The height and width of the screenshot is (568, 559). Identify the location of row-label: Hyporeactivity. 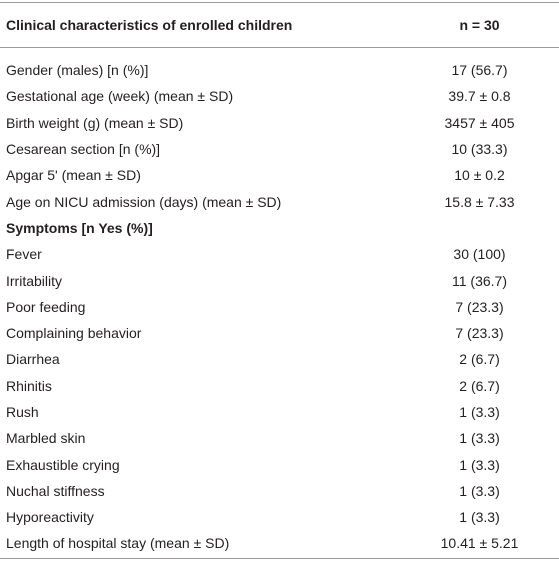
(50, 517).